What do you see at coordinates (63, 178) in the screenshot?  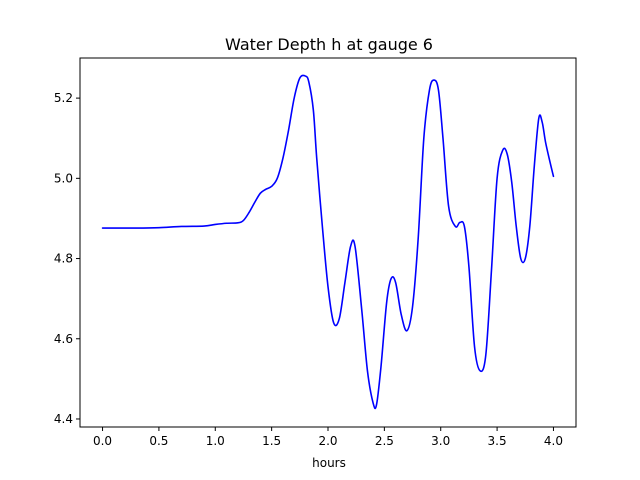 I see `y-tick-label: 5.0` at bounding box center [63, 178].